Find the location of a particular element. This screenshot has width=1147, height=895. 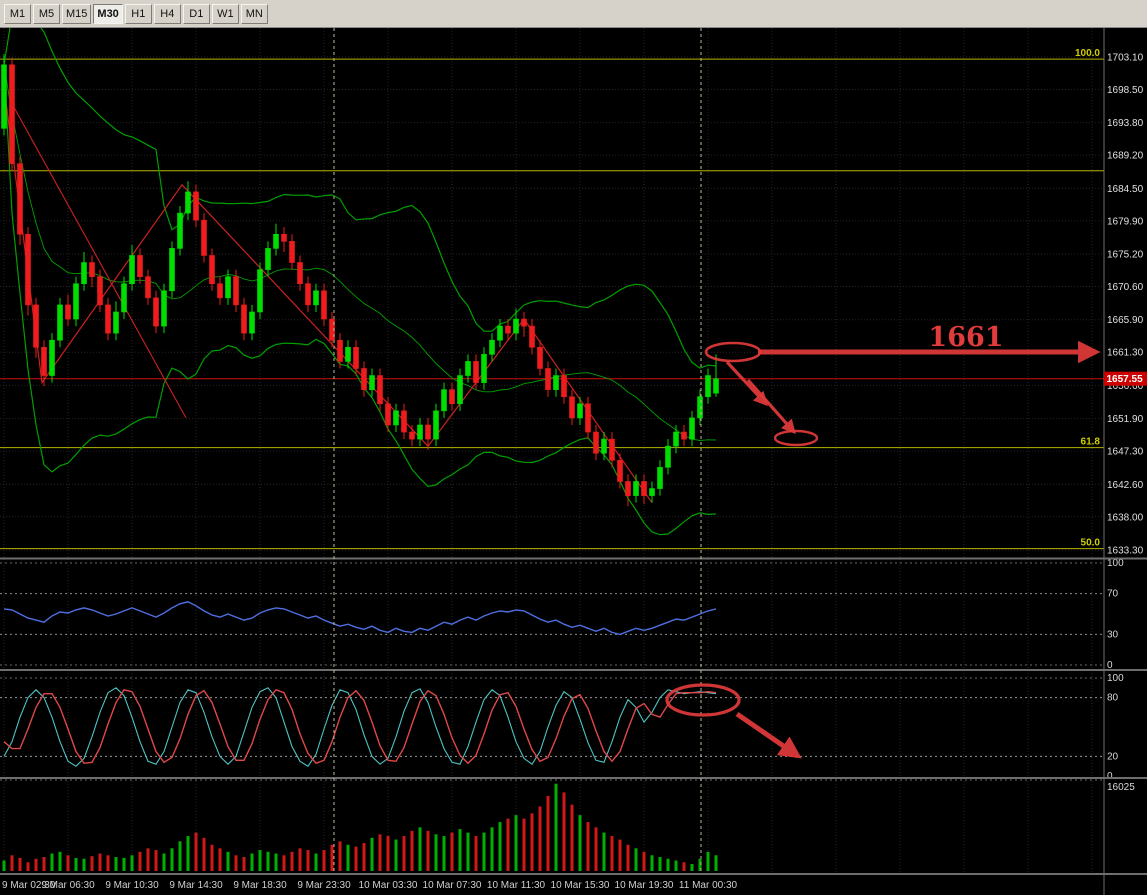

svg-text: 9 Mar 18:30 is located at coordinates (260, 885).